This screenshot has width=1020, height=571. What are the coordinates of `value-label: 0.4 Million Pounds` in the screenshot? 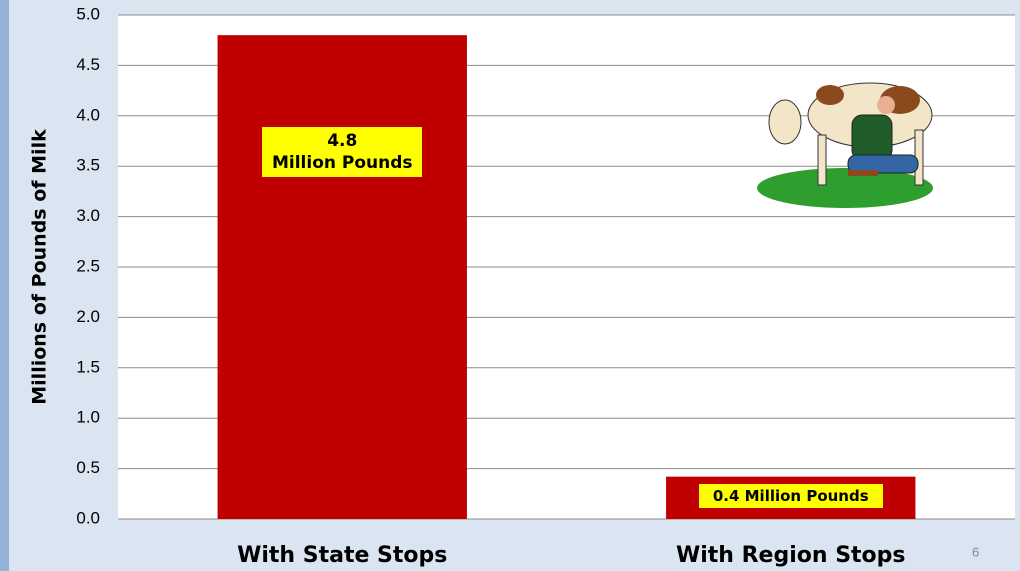 It's located at (790, 495).